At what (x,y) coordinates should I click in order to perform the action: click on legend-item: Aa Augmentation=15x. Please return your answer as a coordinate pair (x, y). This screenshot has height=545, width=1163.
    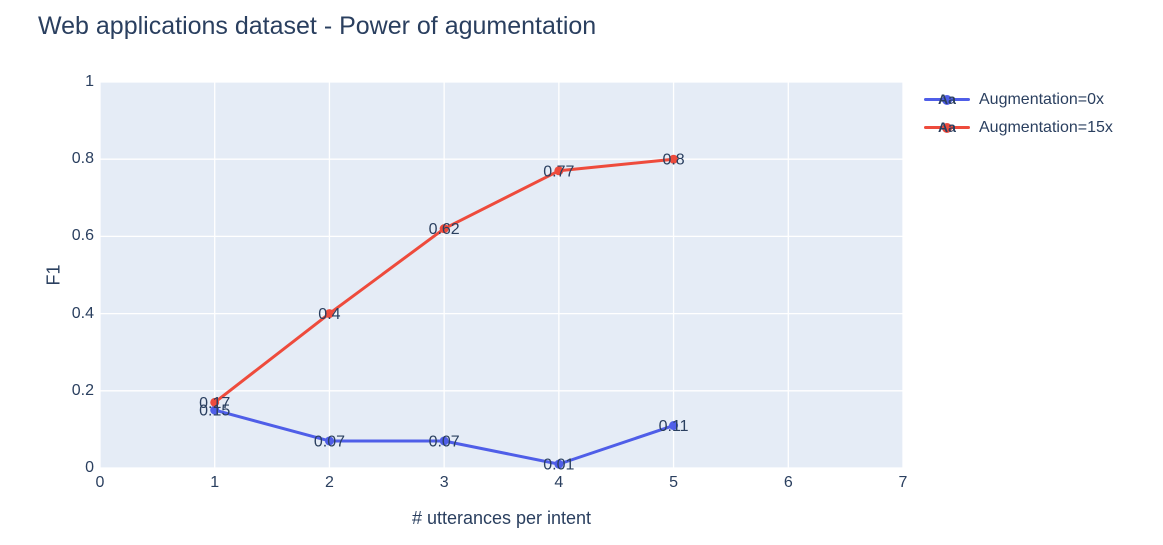
    Looking at the image, I should click on (1018, 127).